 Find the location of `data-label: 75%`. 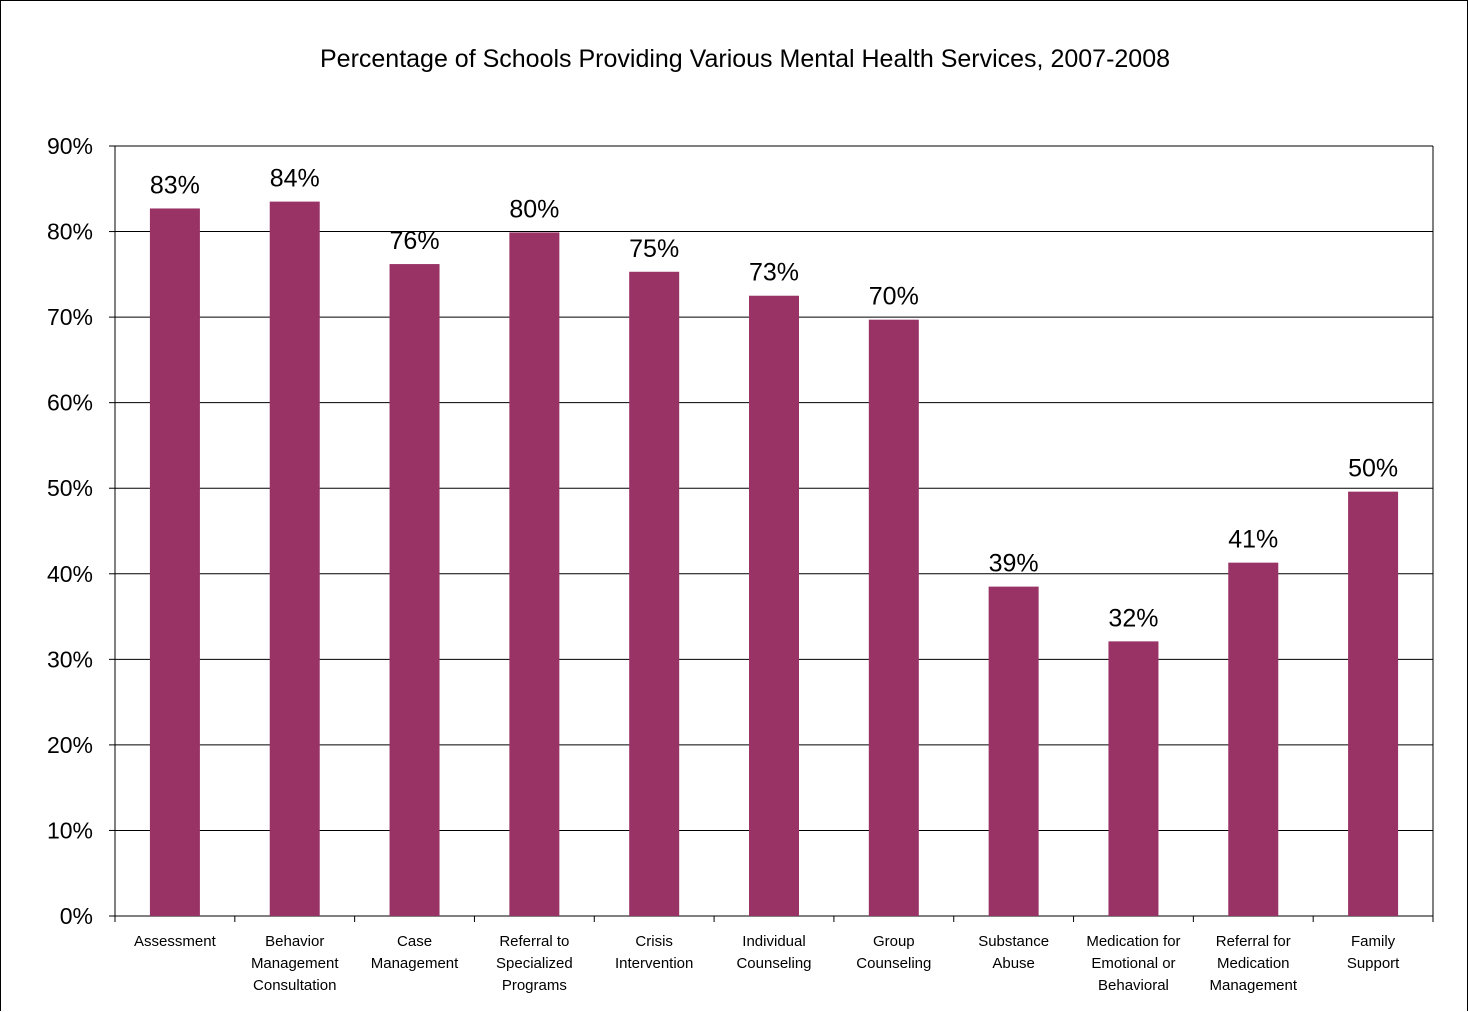

data-label: 75% is located at coordinates (654, 249).